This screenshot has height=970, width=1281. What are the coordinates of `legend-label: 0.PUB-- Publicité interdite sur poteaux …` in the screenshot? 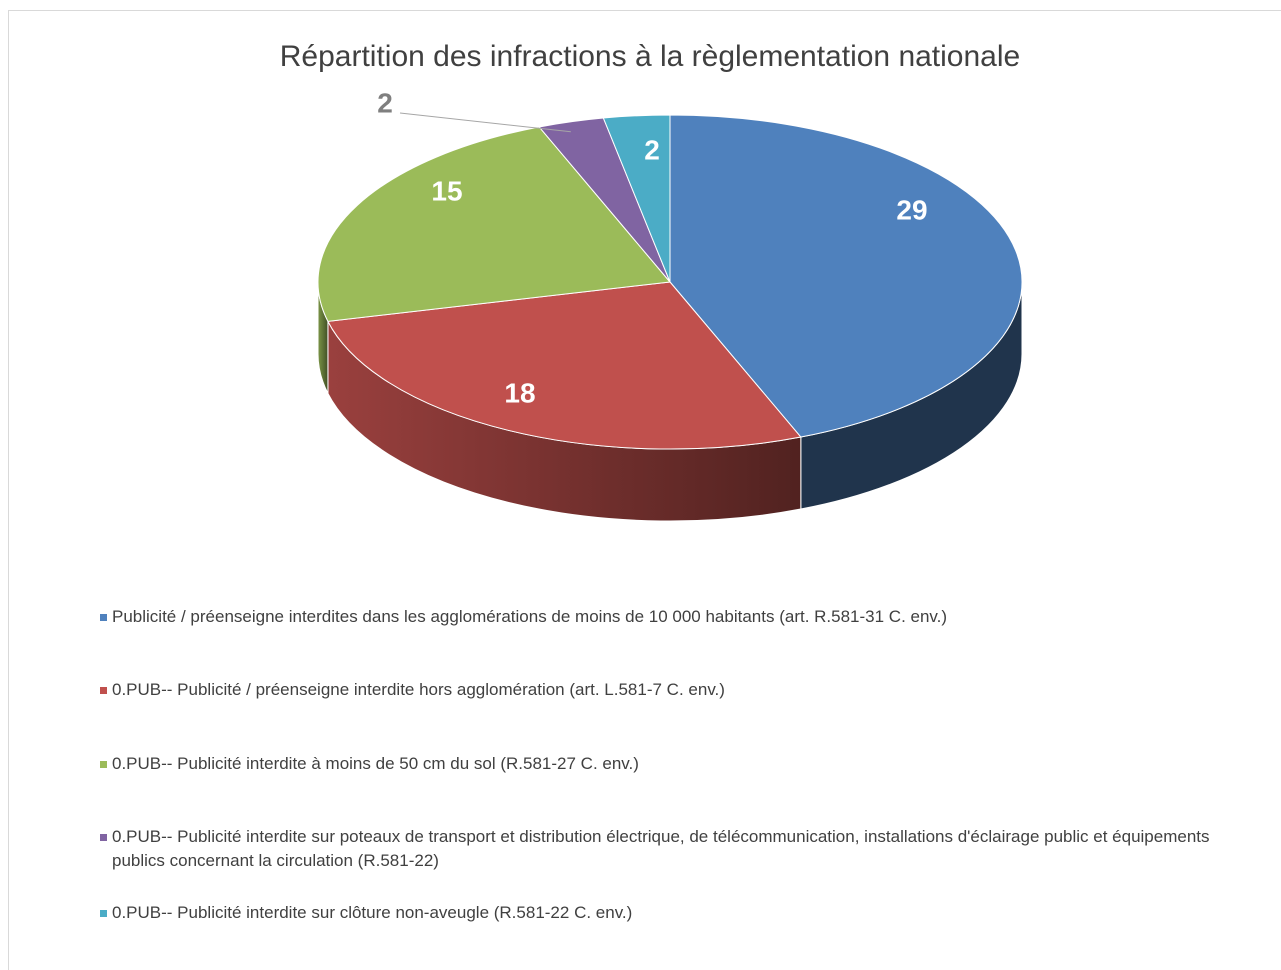 It's located at (661, 848).